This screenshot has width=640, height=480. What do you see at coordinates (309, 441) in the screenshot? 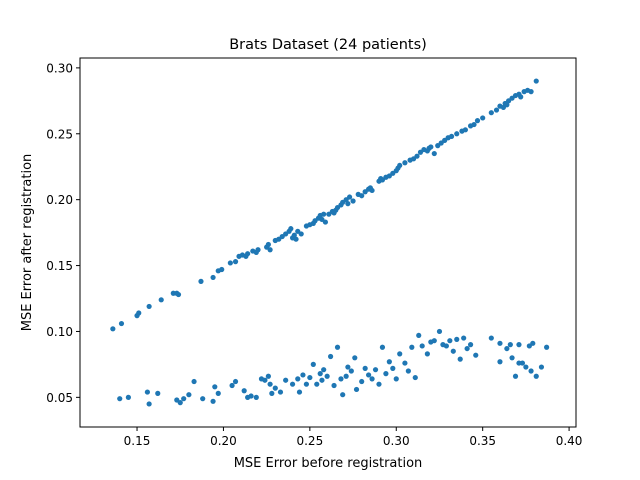
I see `x-tick-label: 0.25` at bounding box center [309, 441].